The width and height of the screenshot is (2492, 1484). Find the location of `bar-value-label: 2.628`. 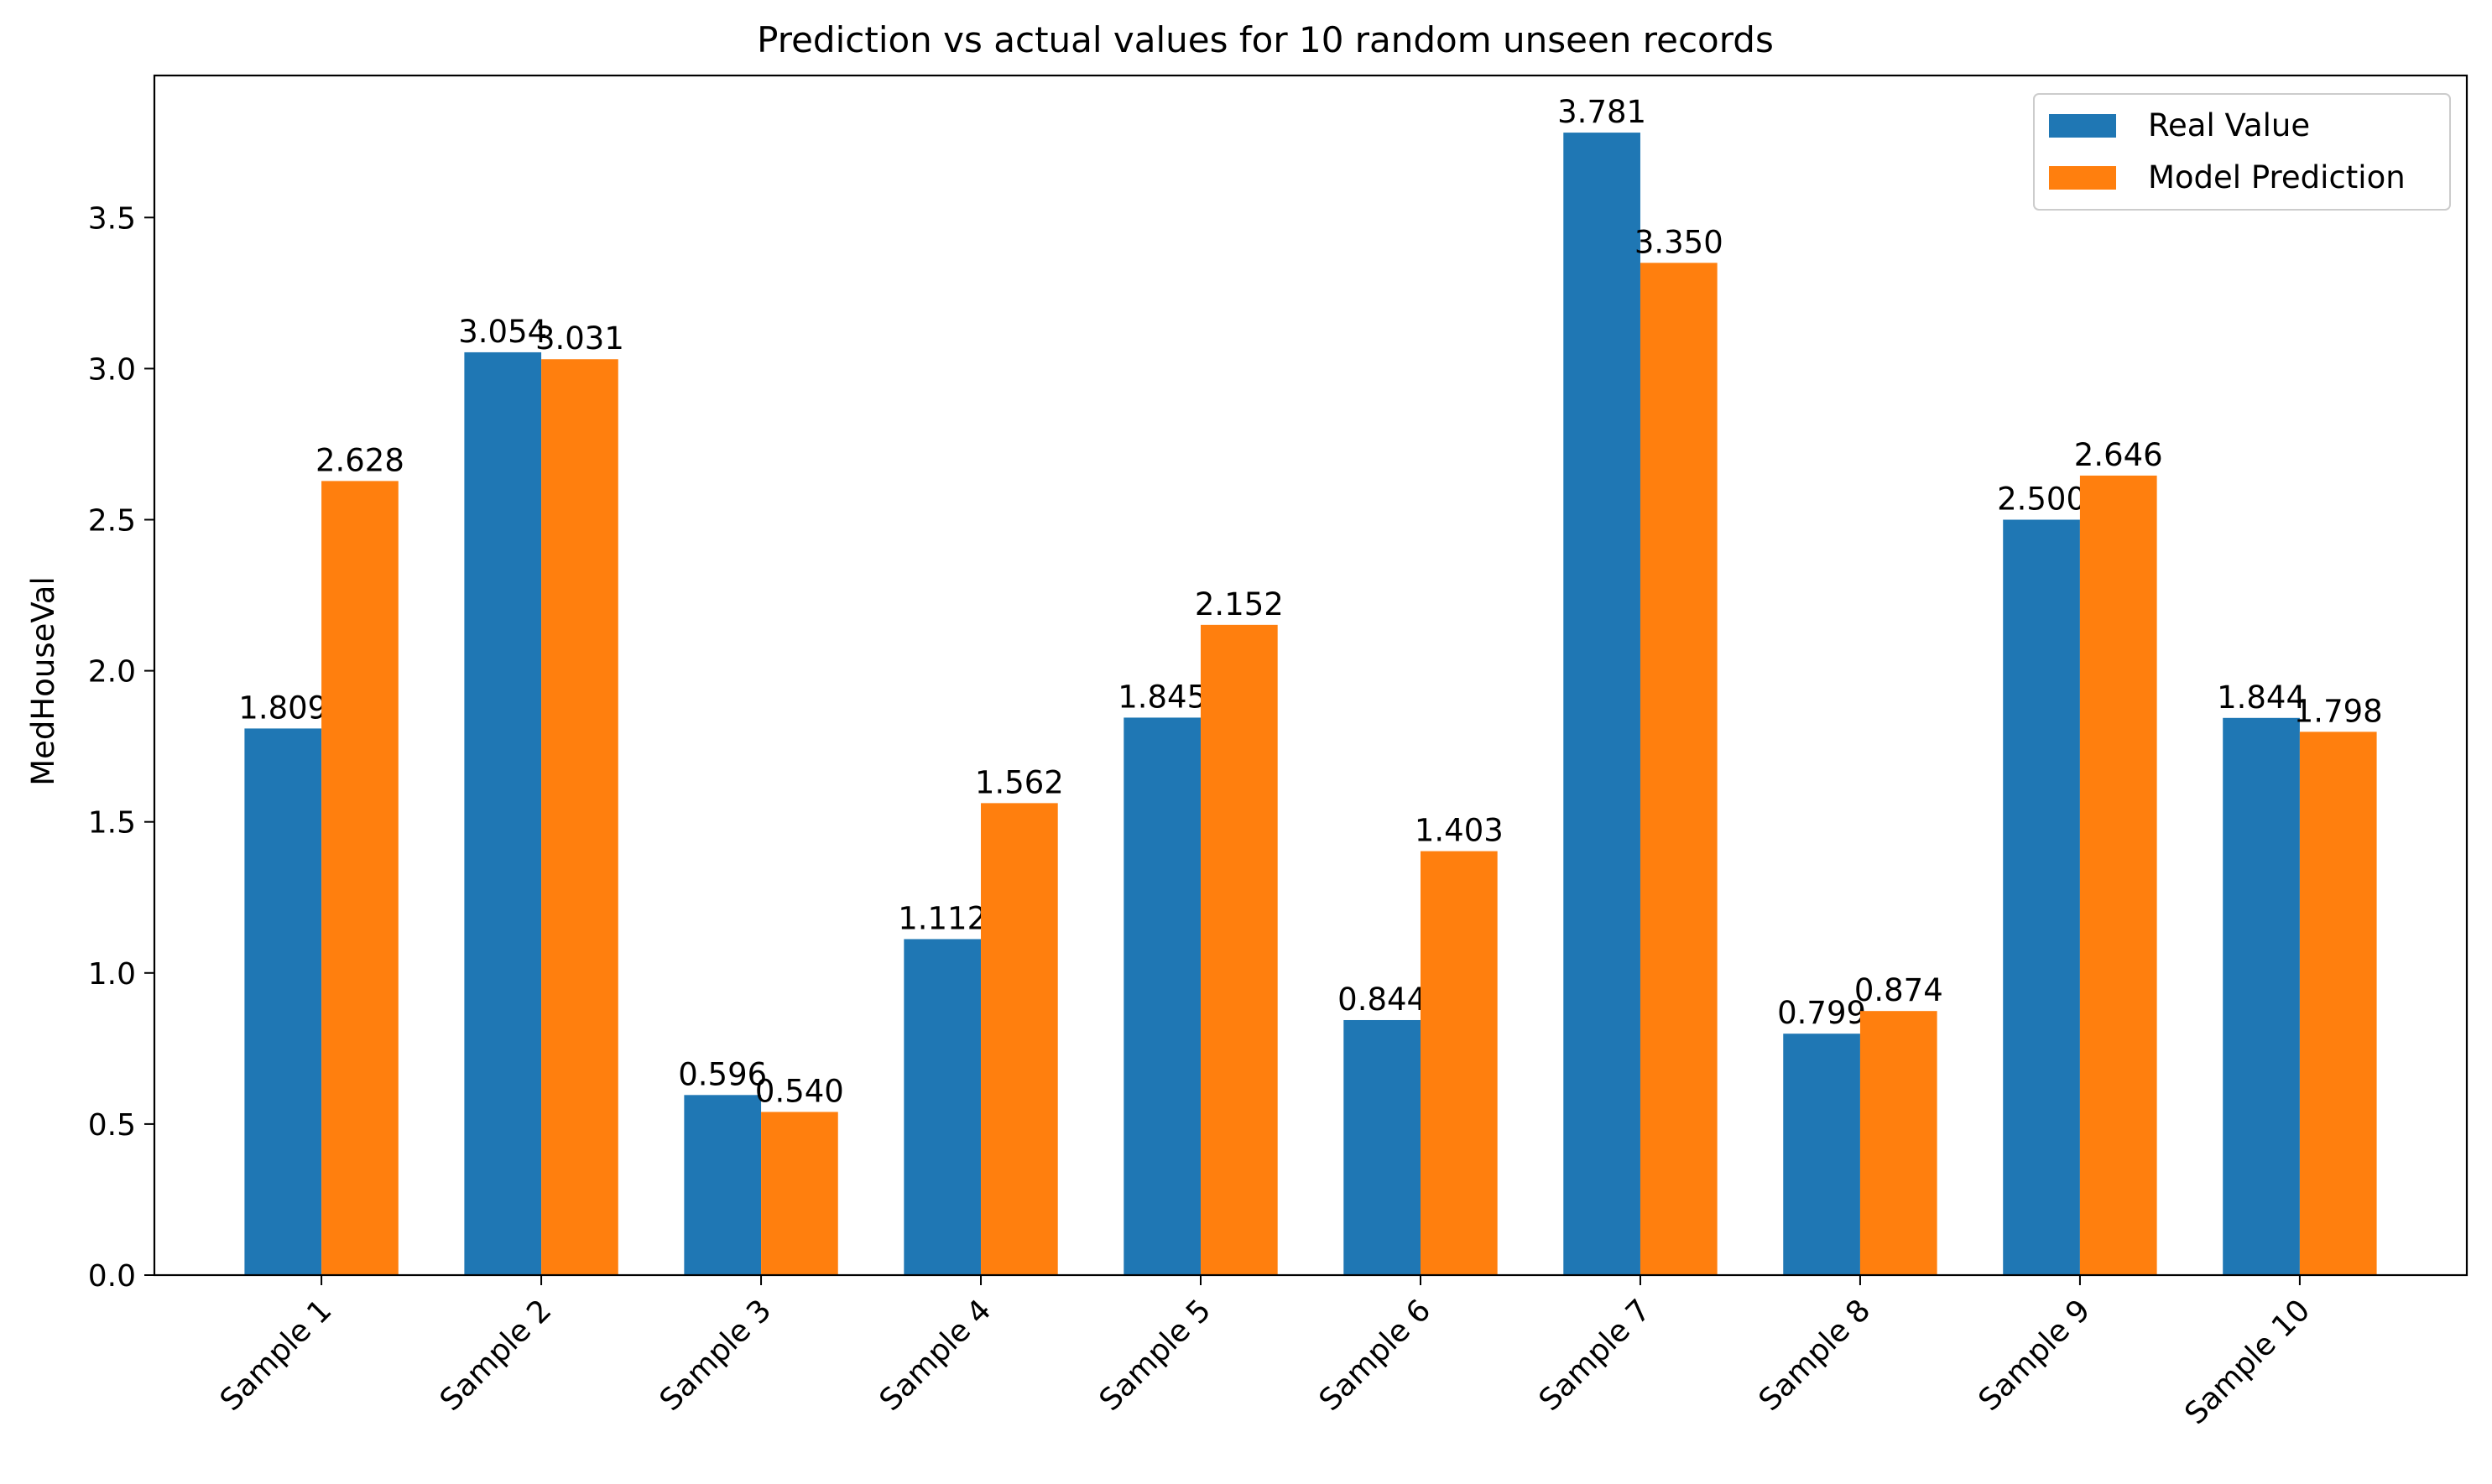

bar-value-label: 2.628 is located at coordinates (360, 460).